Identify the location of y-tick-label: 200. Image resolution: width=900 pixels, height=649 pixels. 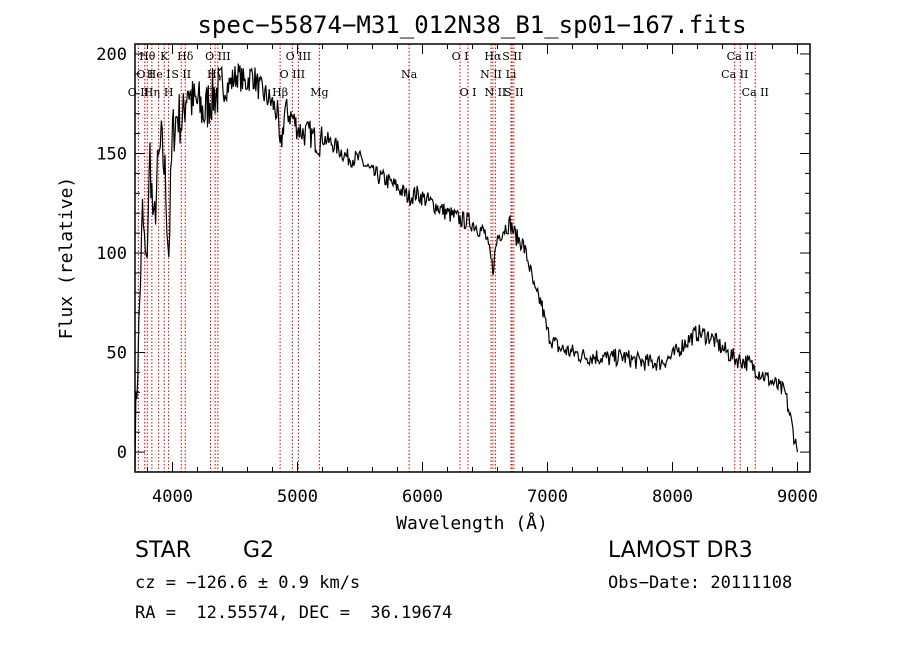
(111, 55).